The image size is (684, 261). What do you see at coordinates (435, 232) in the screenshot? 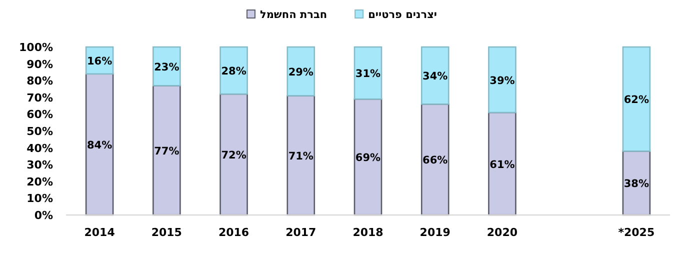
I see `x-tick-label: 2019` at bounding box center [435, 232].